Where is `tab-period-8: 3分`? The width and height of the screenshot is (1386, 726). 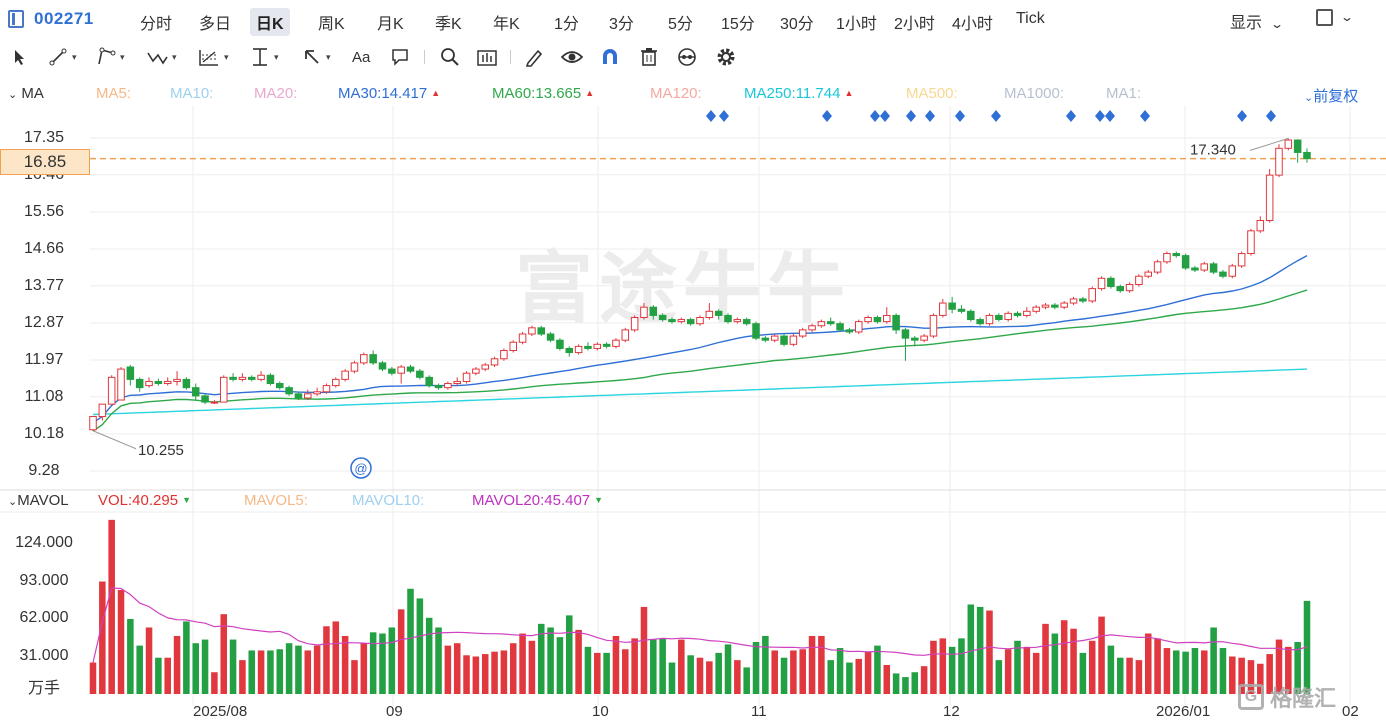
tab-period-8: 3分 is located at coordinates (621, 24).